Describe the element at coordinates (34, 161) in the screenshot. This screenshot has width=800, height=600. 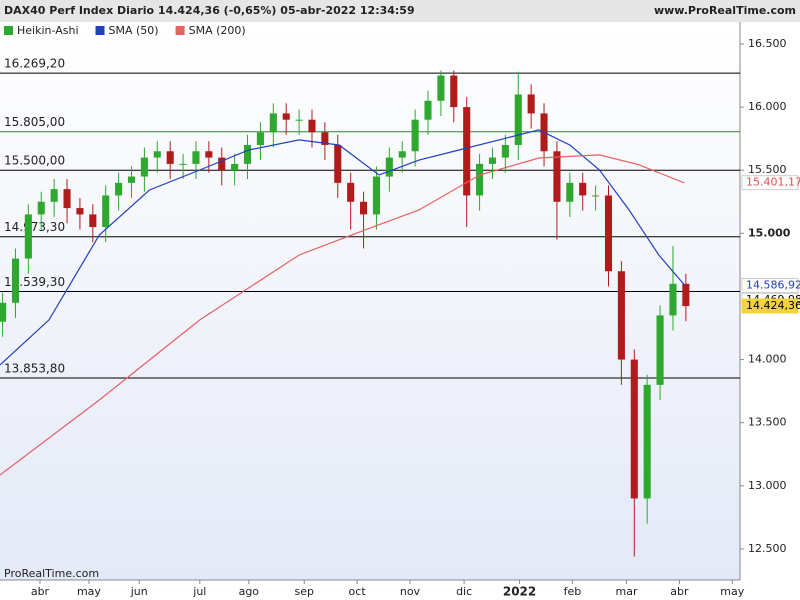
I see `level-label: 15.500,00` at that location.